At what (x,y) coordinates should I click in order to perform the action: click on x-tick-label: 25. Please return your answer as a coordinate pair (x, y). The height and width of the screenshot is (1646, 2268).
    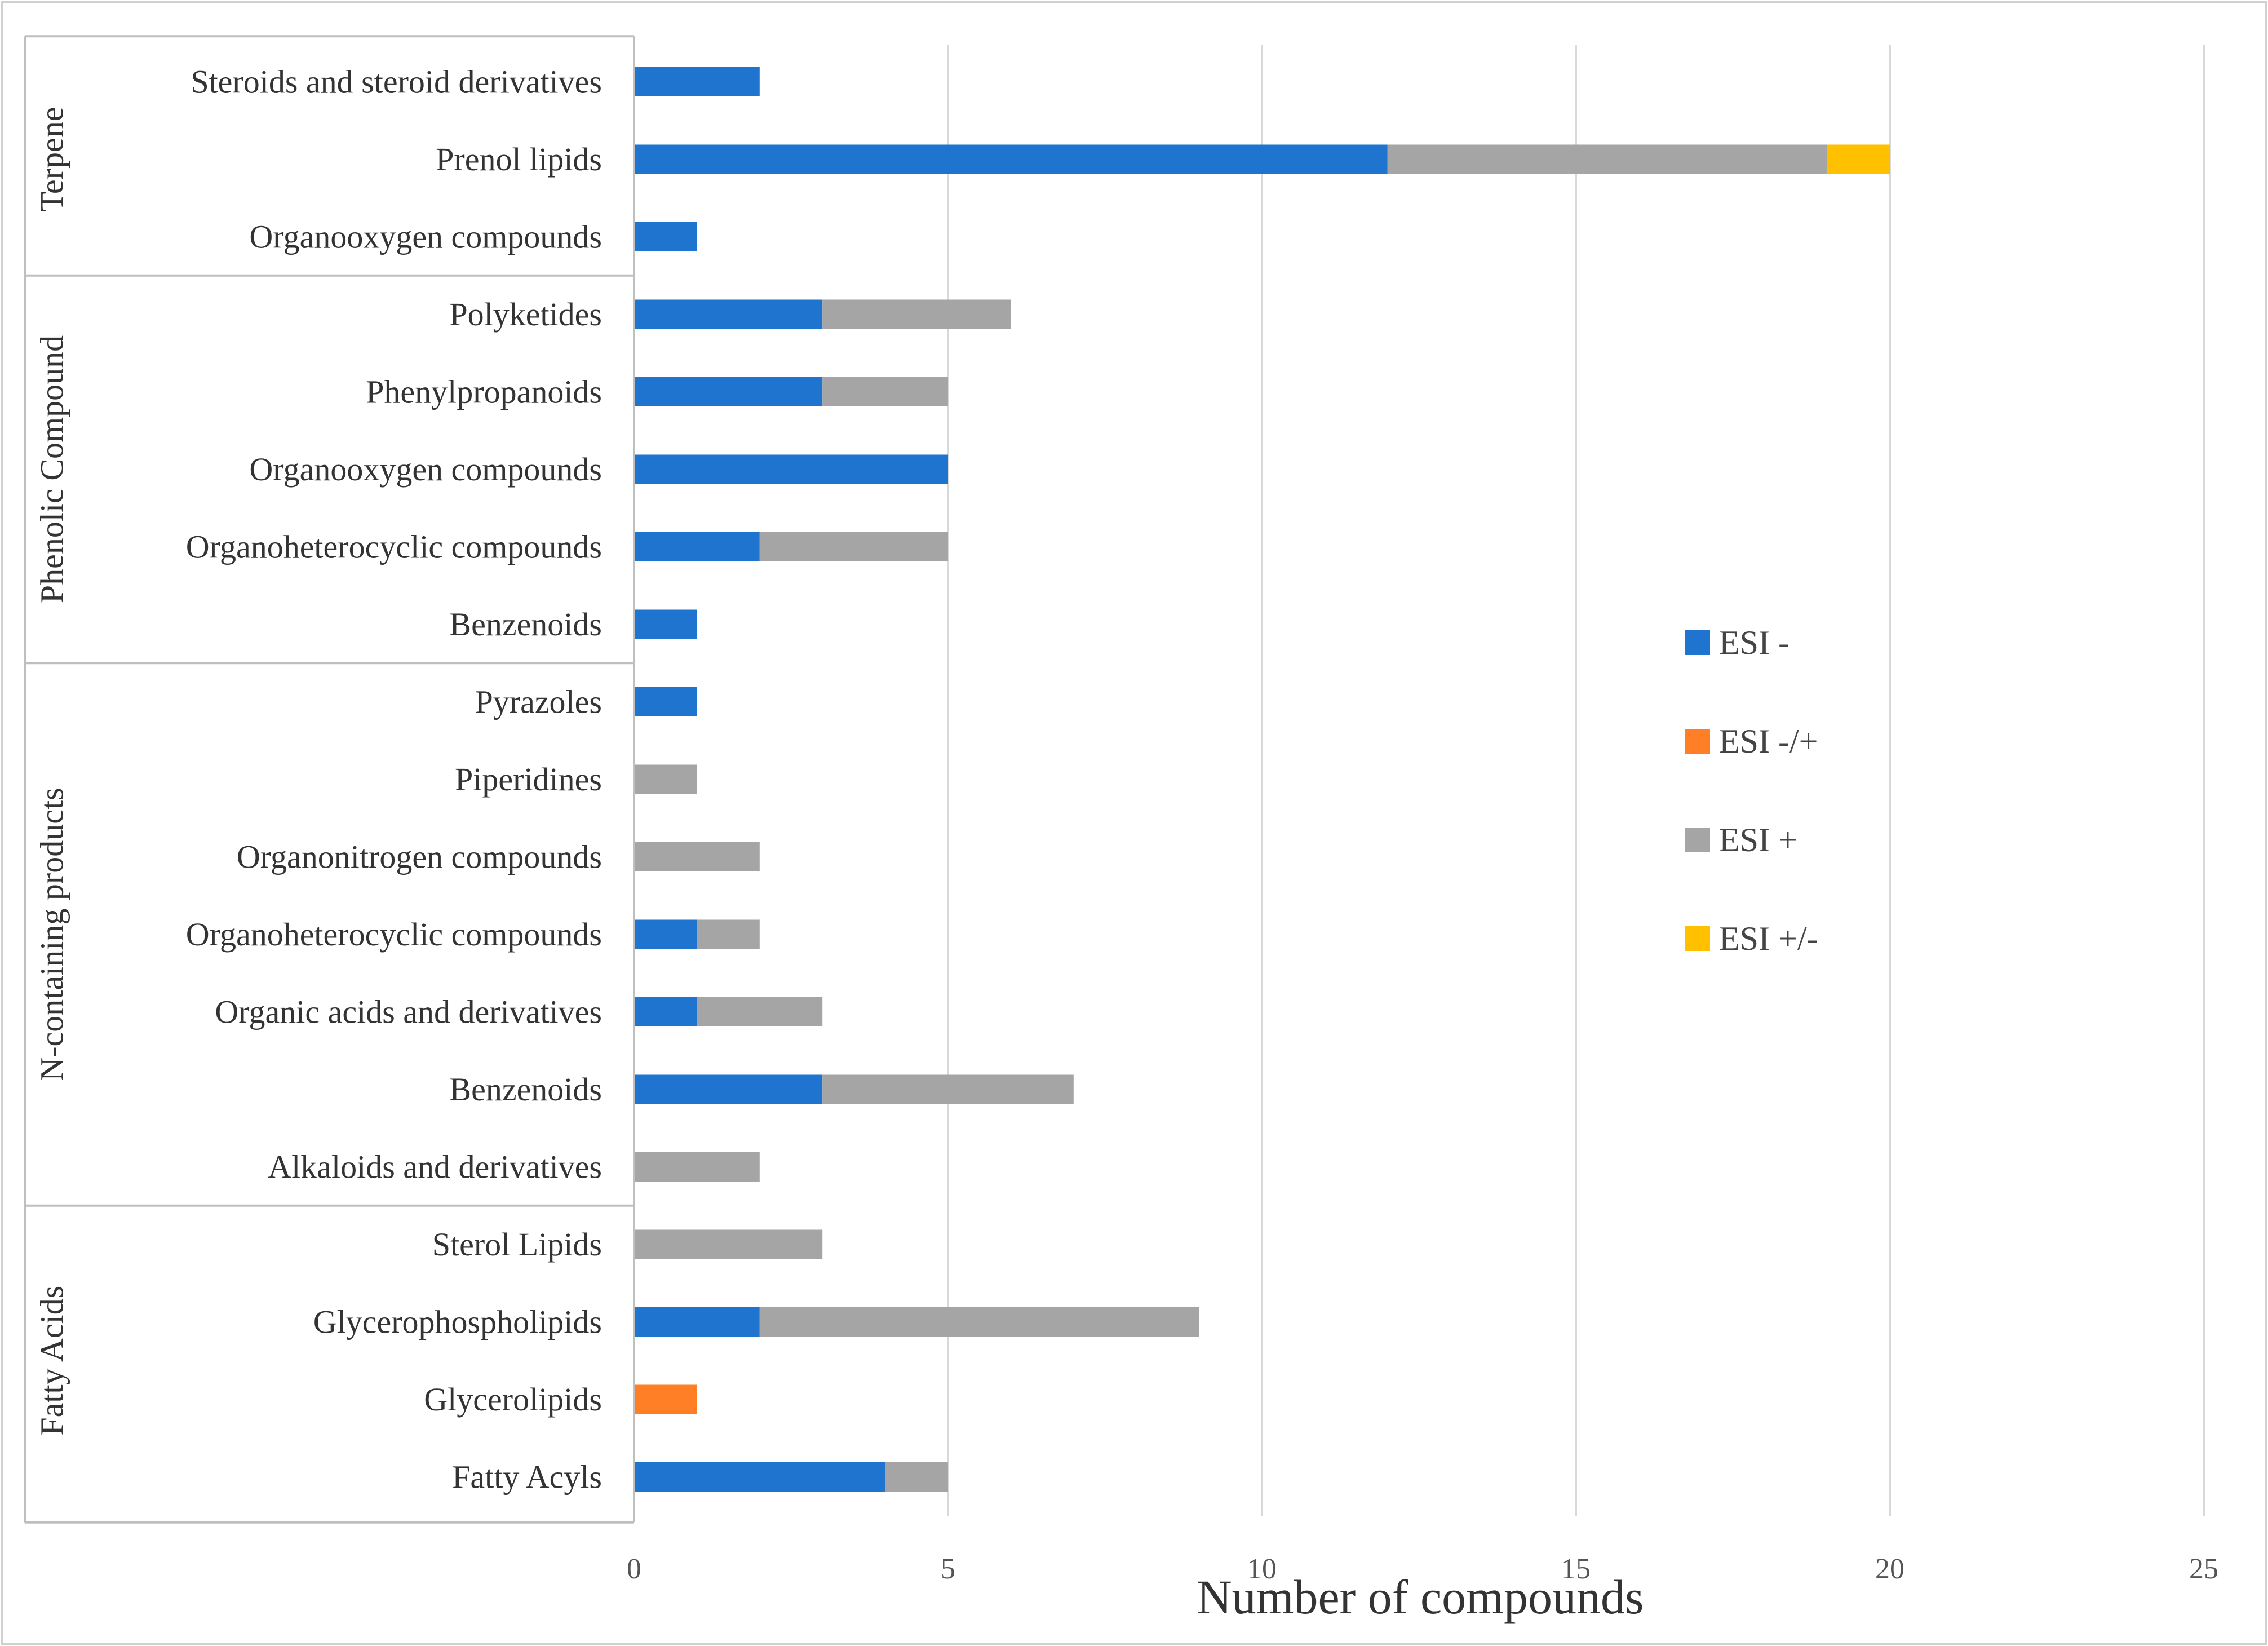
    Looking at the image, I should click on (2203, 1569).